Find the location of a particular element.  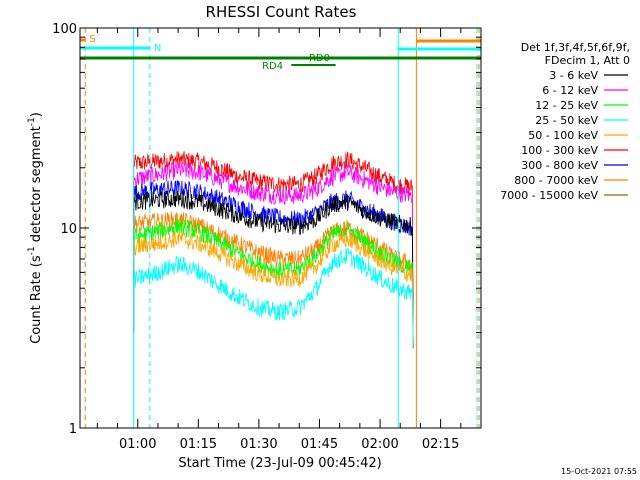

x-tick-label: 01:45 is located at coordinates (319, 444).